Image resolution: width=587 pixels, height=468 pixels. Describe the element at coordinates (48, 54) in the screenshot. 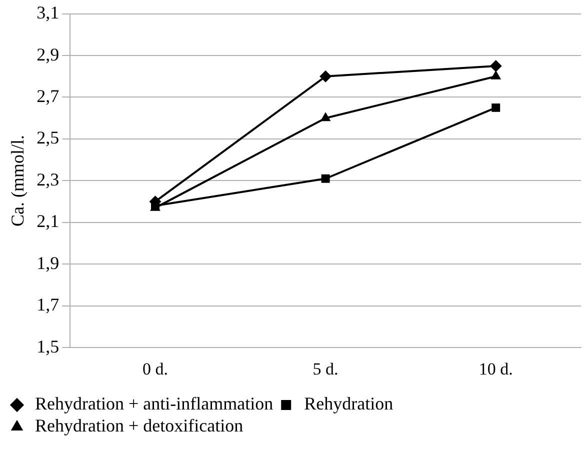

I see `y-tick-label: 2,9` at that location.